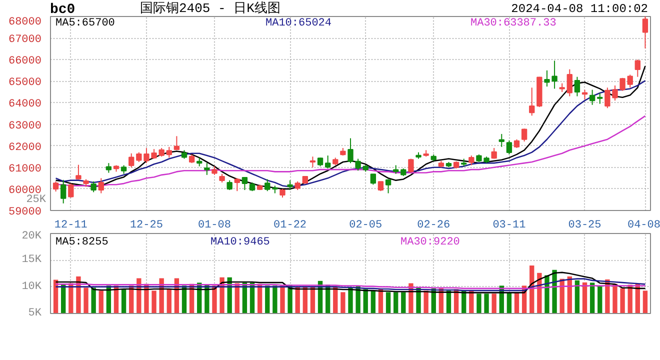  What do you see at coordinates (32, 236) in the screenshot?
I see `y-tick-label: 20K` at bounding box center [32, 236].